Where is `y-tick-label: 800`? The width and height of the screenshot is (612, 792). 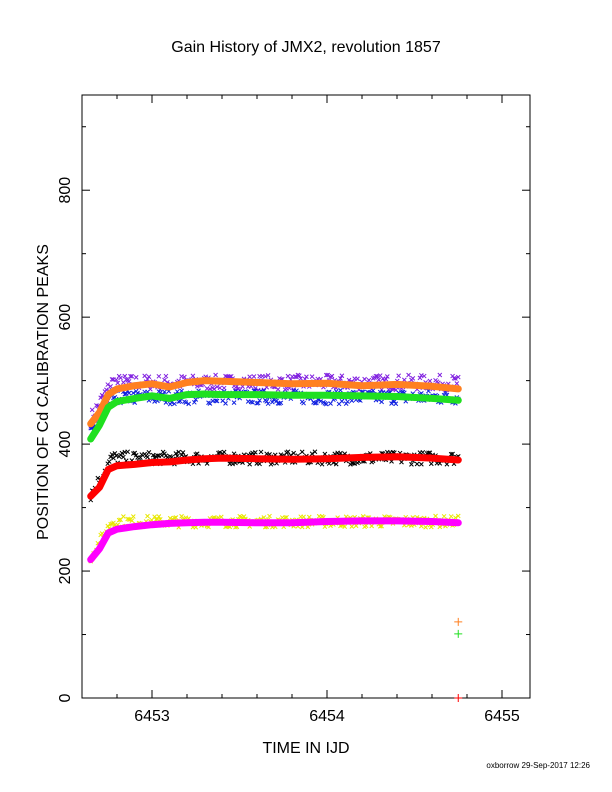
y-tick-label: 800 is located at coordinates (65, 190).